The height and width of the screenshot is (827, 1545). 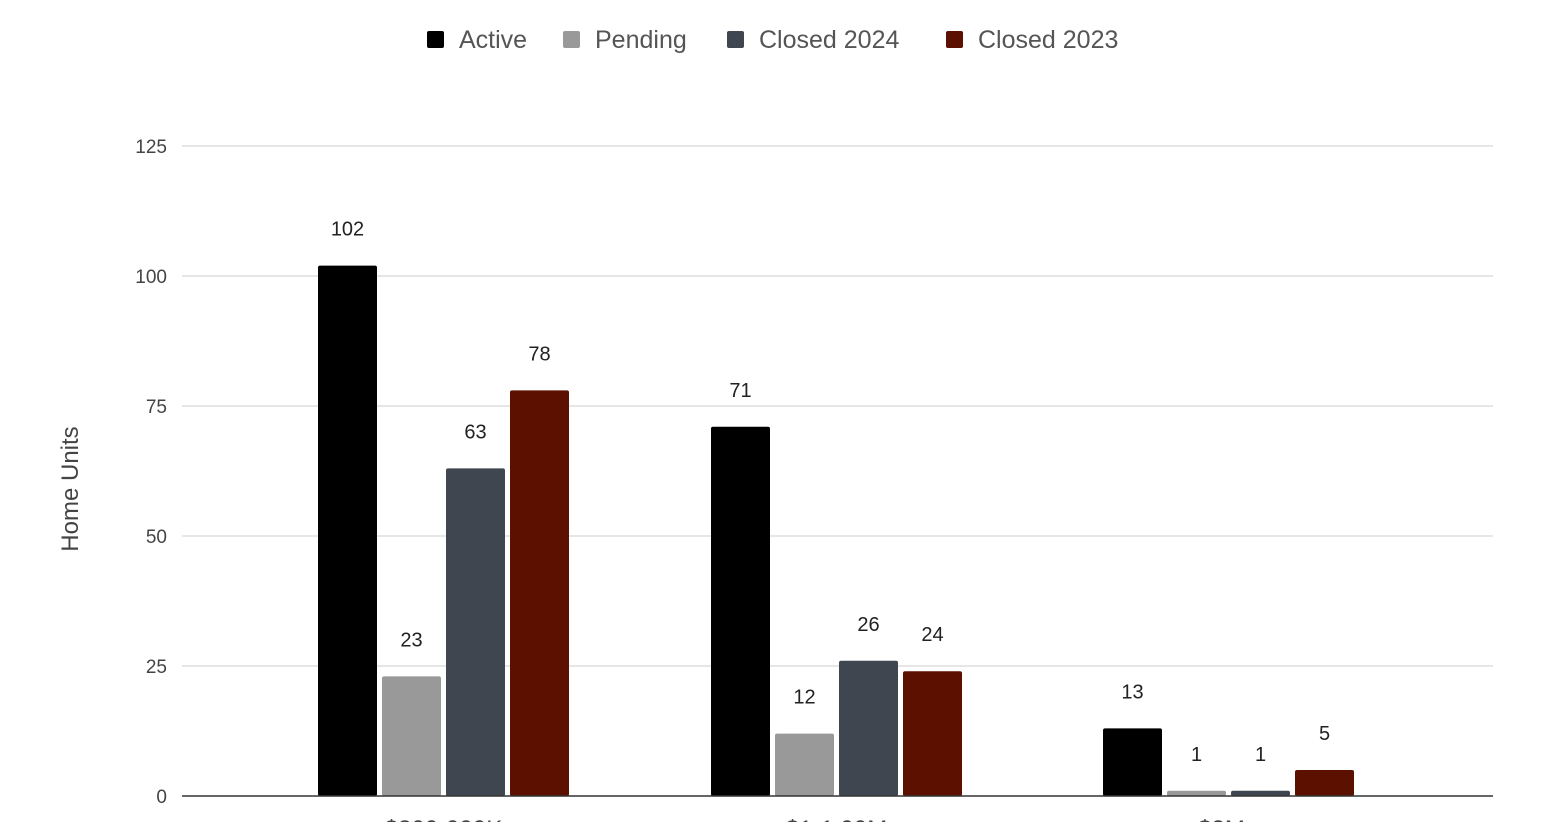 I want to click on y-tick-label: 100, so click(x=151, y=277).